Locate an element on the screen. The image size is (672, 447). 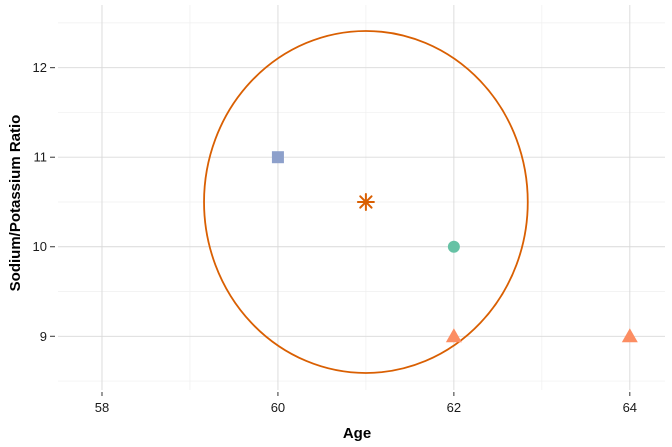
center-asterisk-marker is located at coordinates (365, 201).